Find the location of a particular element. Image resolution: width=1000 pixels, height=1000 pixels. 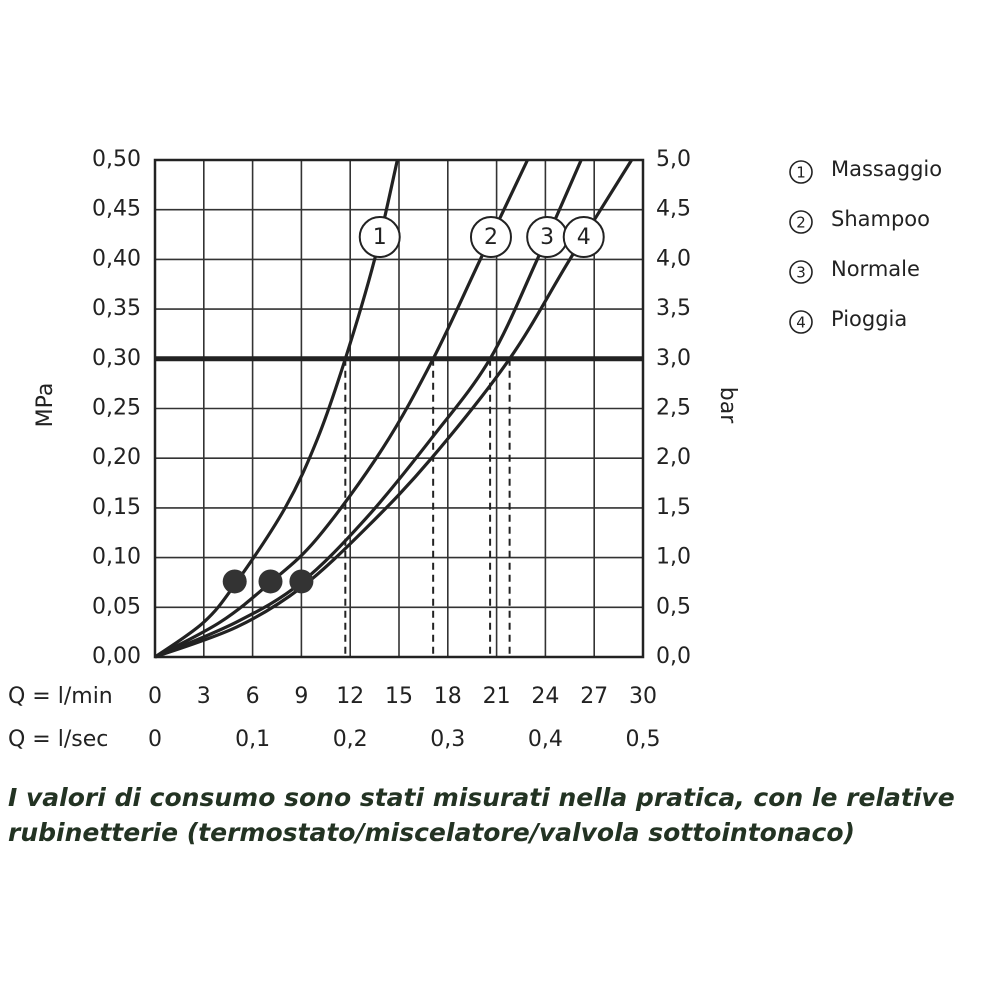

y2-tick-label: 1,0 is located at coordinates (673, 557).